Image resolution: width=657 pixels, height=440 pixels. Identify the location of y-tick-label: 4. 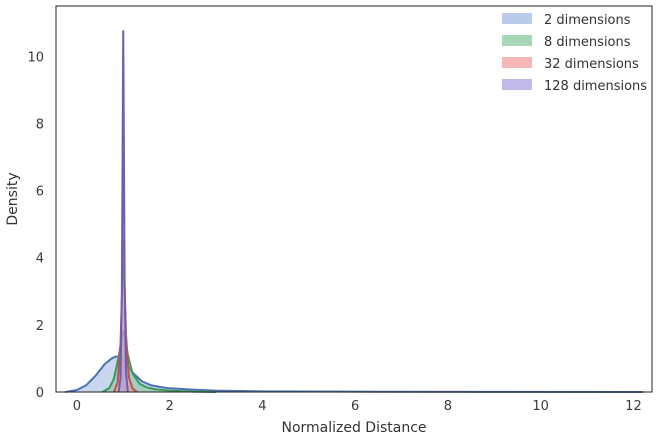
(40, 259).